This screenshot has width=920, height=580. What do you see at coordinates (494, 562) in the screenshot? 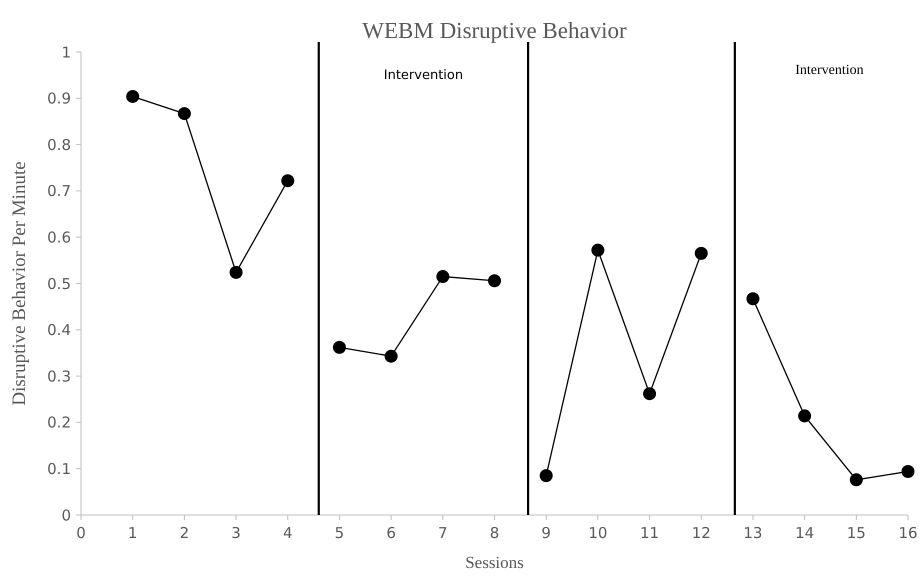
I see `x-axis-title: Sessions` at bounding box center [494, 562].